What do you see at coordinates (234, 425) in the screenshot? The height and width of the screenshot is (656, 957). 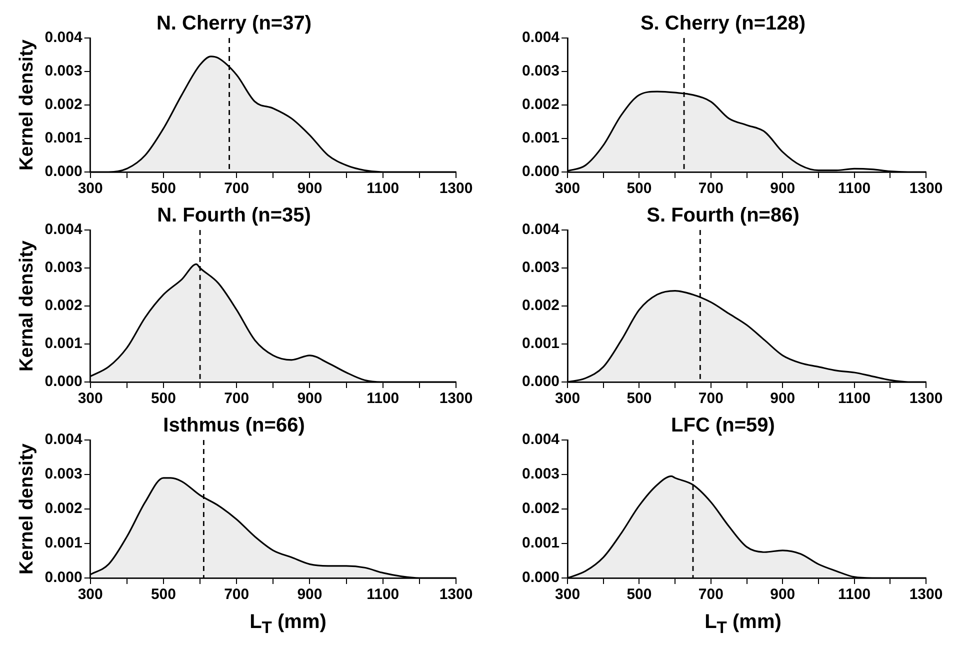 I see `chart-title: Isthmus (n=66)` at bounding box center [234, 425].